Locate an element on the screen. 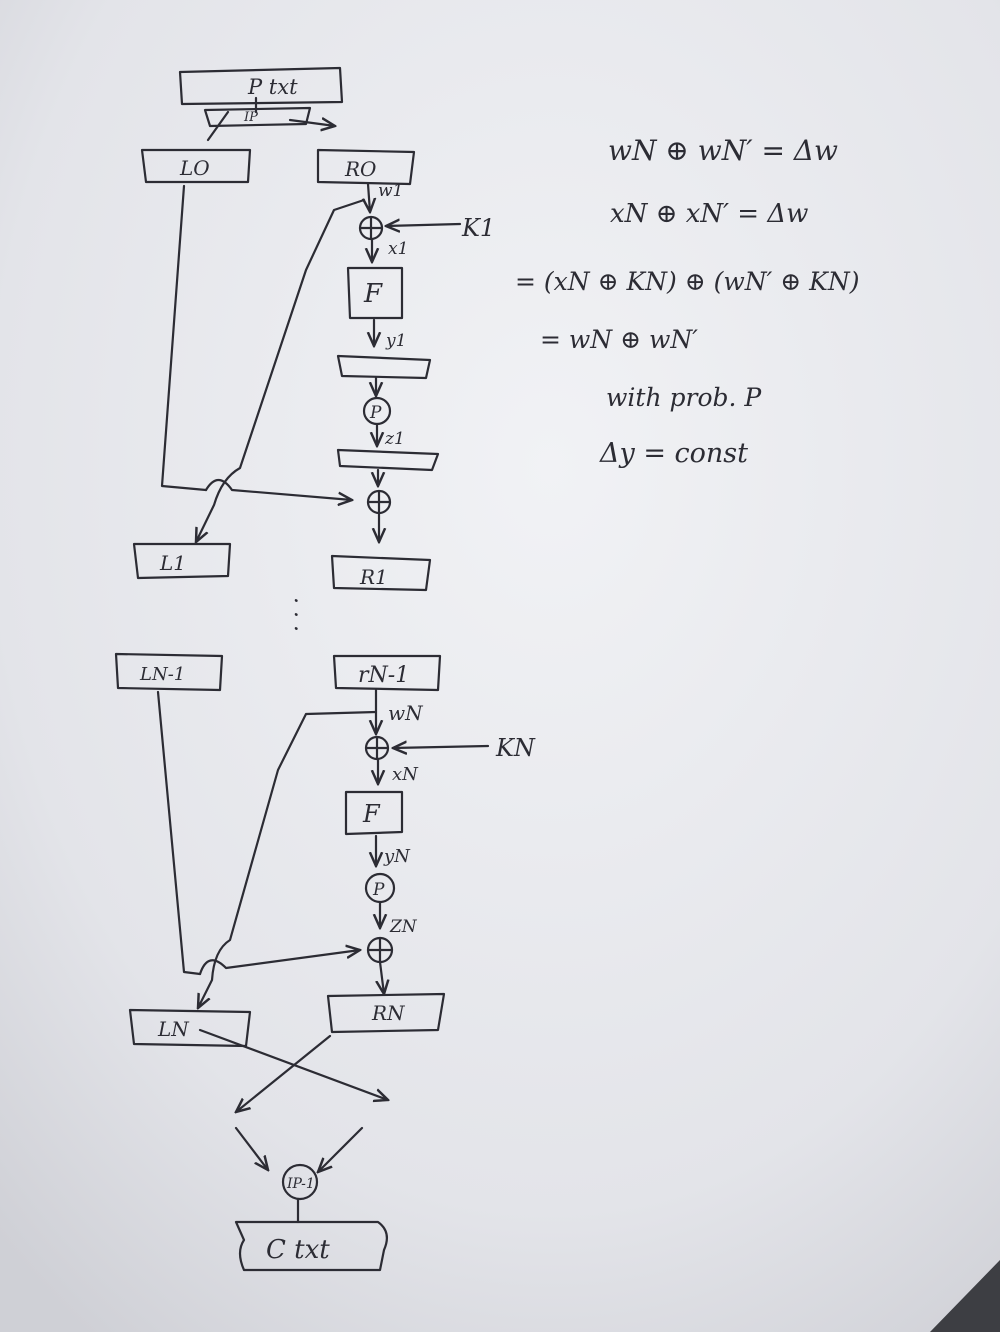 This screenshot has height=1332, width=1000. fn-label: F is located at coordinates (371, 814).